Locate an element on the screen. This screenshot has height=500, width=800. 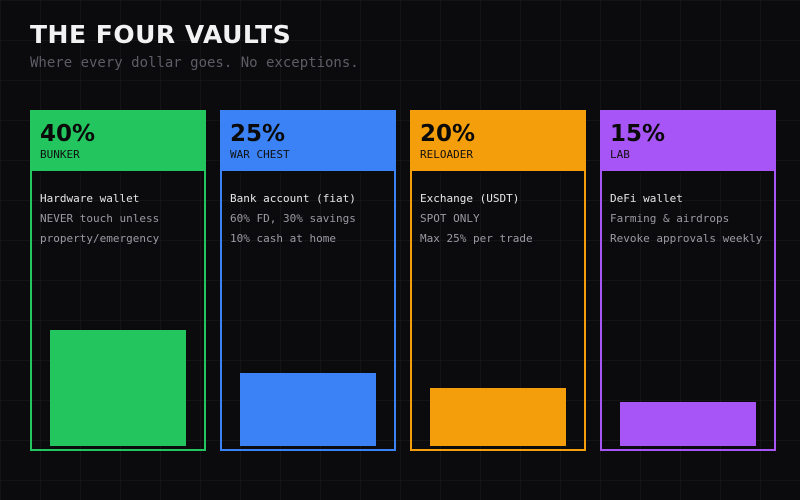
vault-header: 15% LAB is located at coordinates (688, 142).